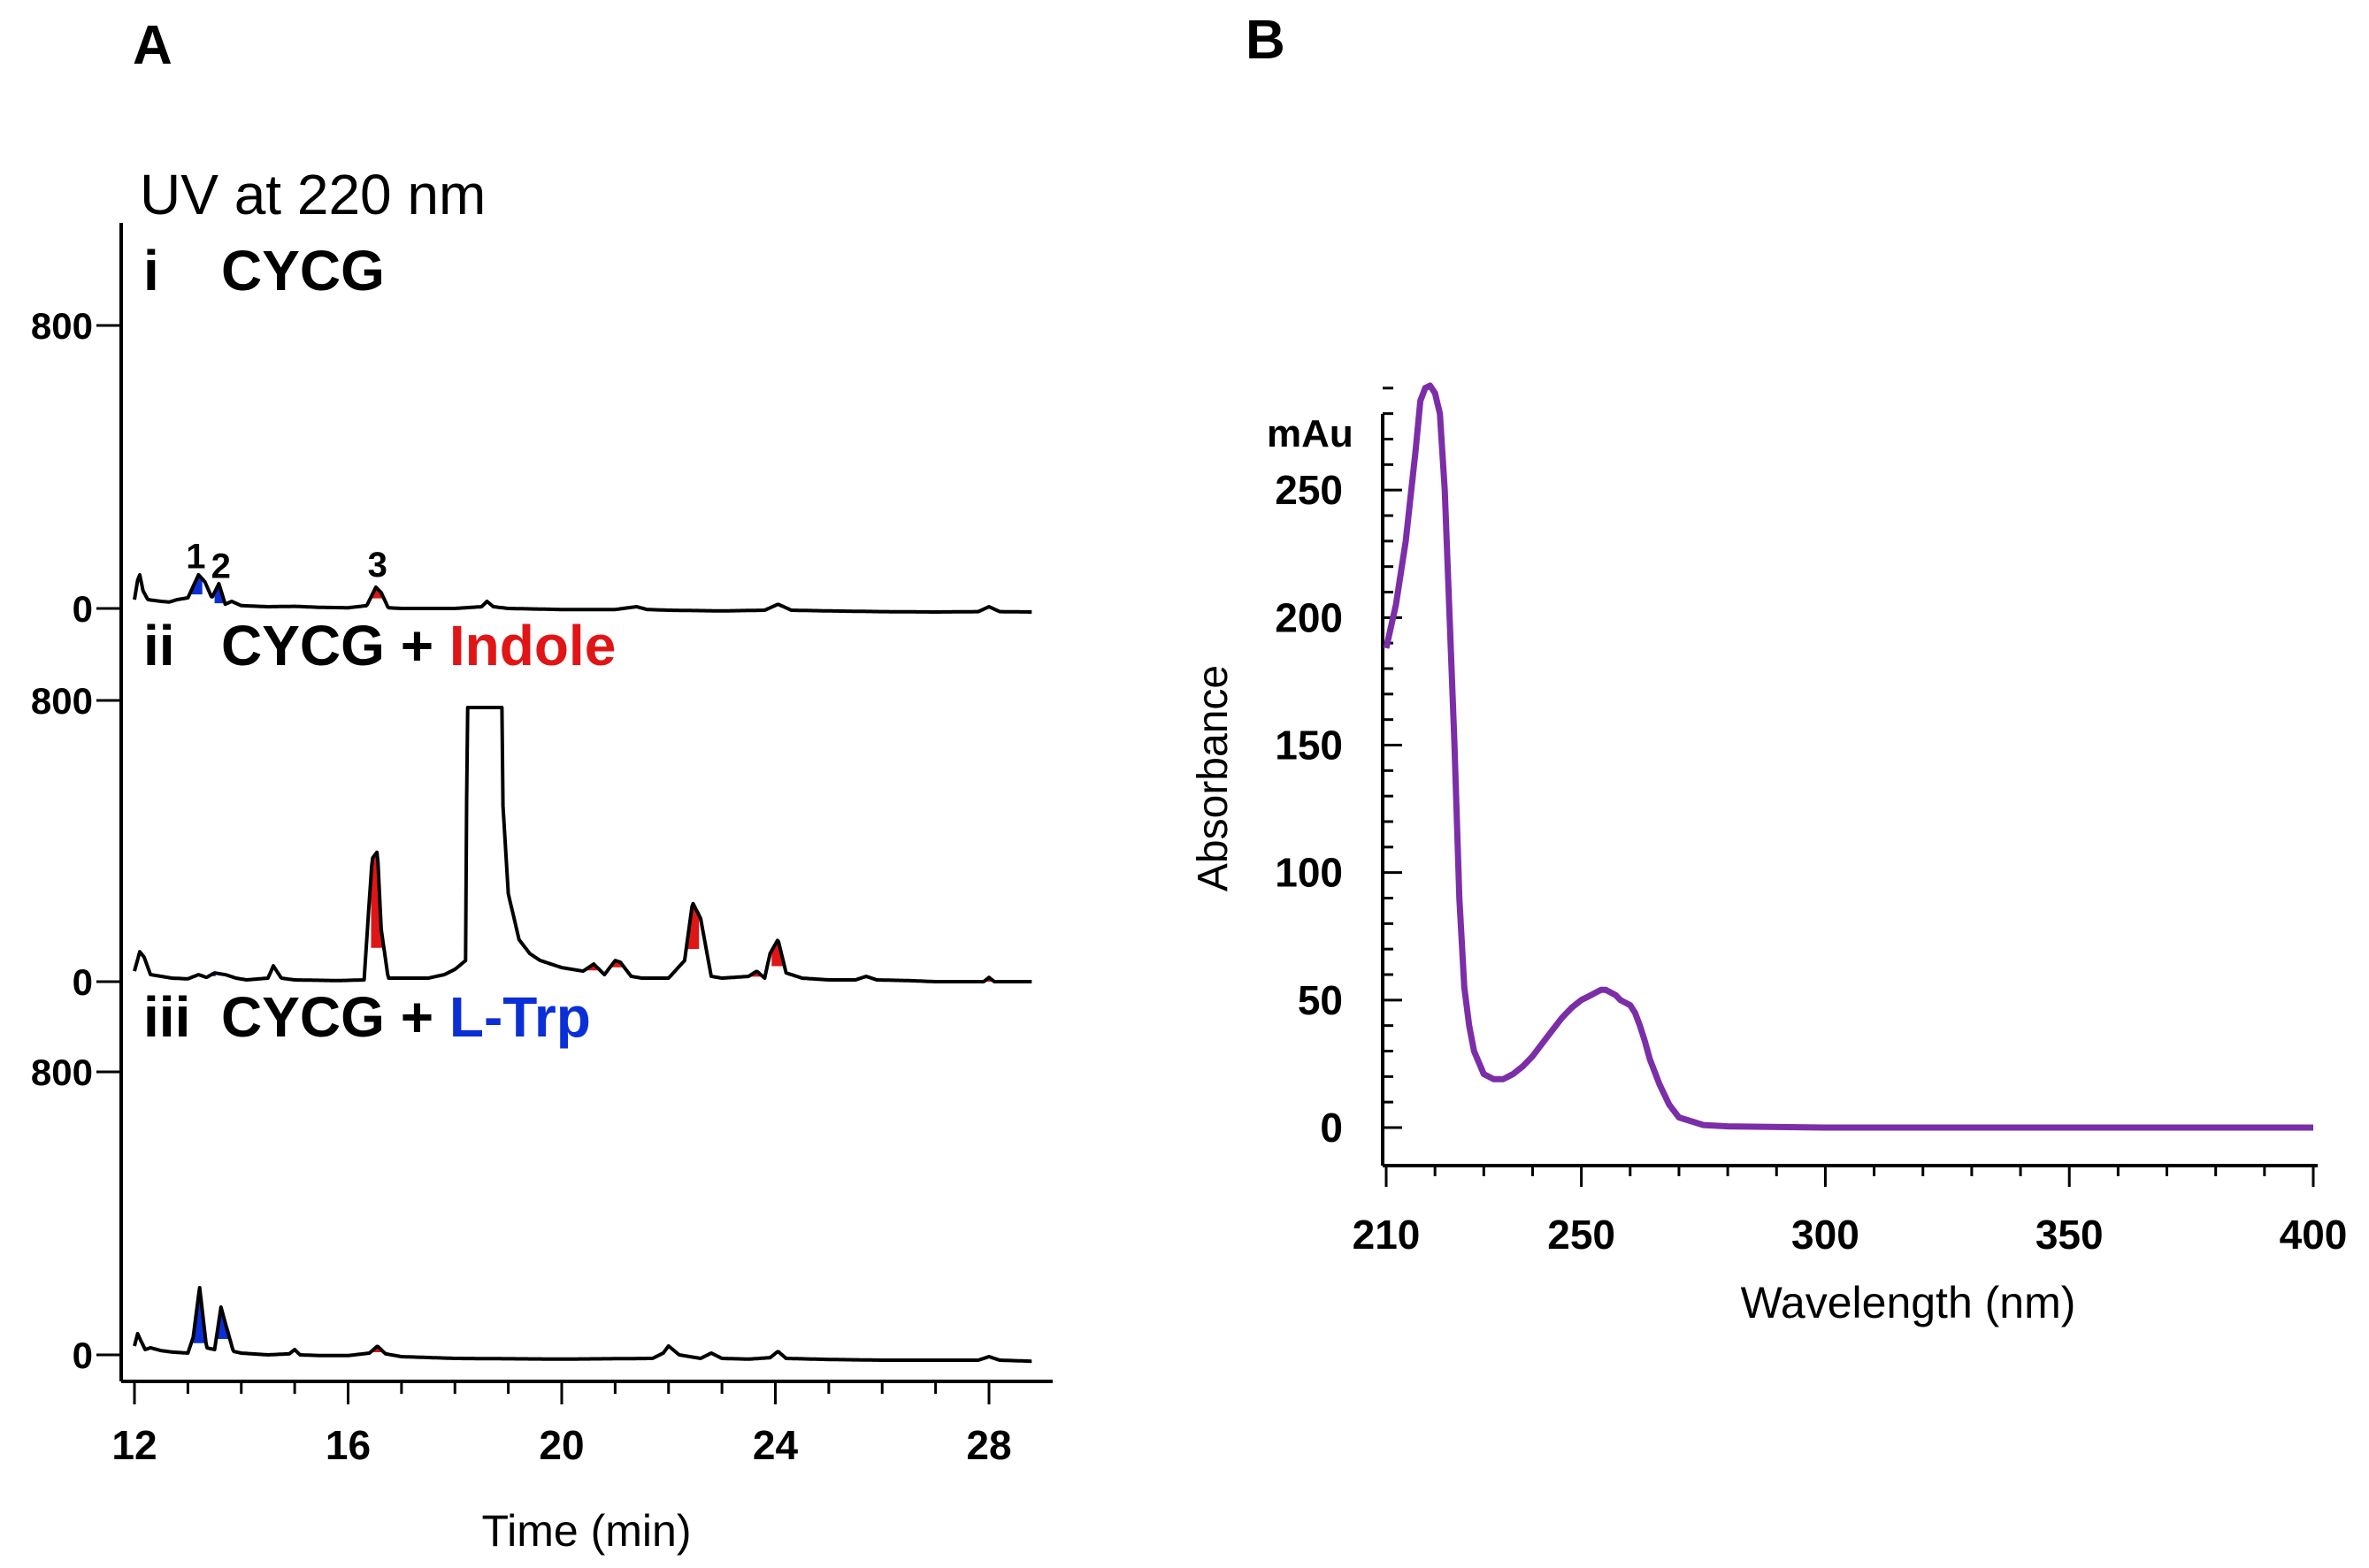 This screenshot has width=2369, height=1568. Describe the element at coordinates (520, 1017) in the screenshot. I see `trace-additive: L-Trp` at that location.